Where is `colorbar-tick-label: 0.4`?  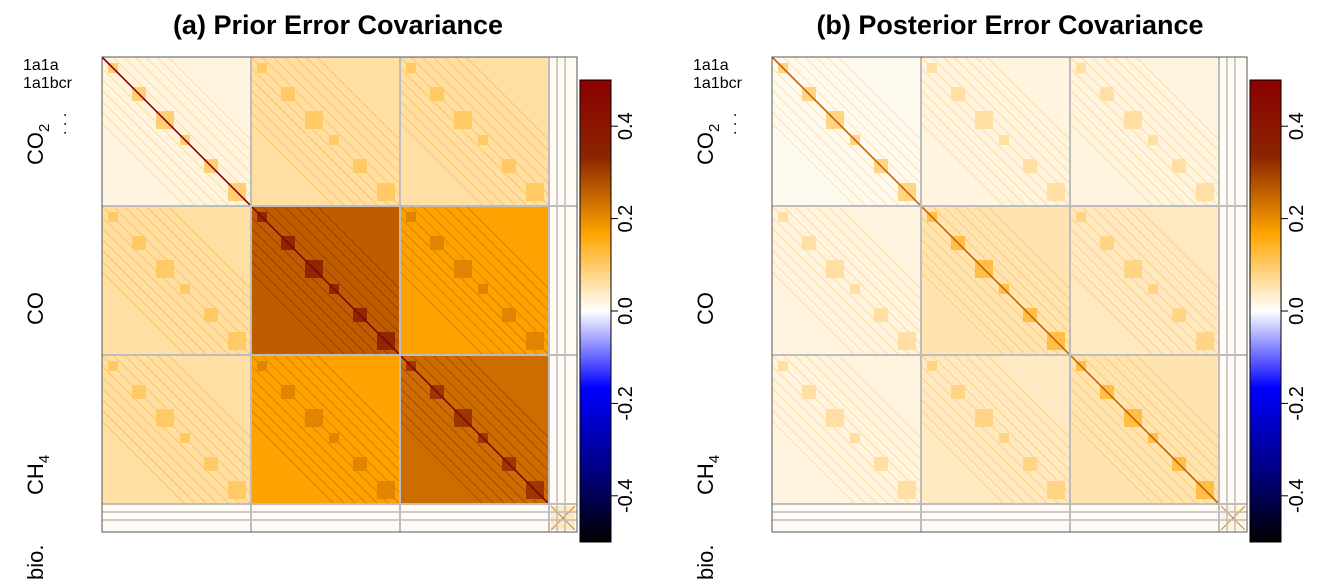 colorbar-tick-label: 0.4 is located at coordinates (626, 126).